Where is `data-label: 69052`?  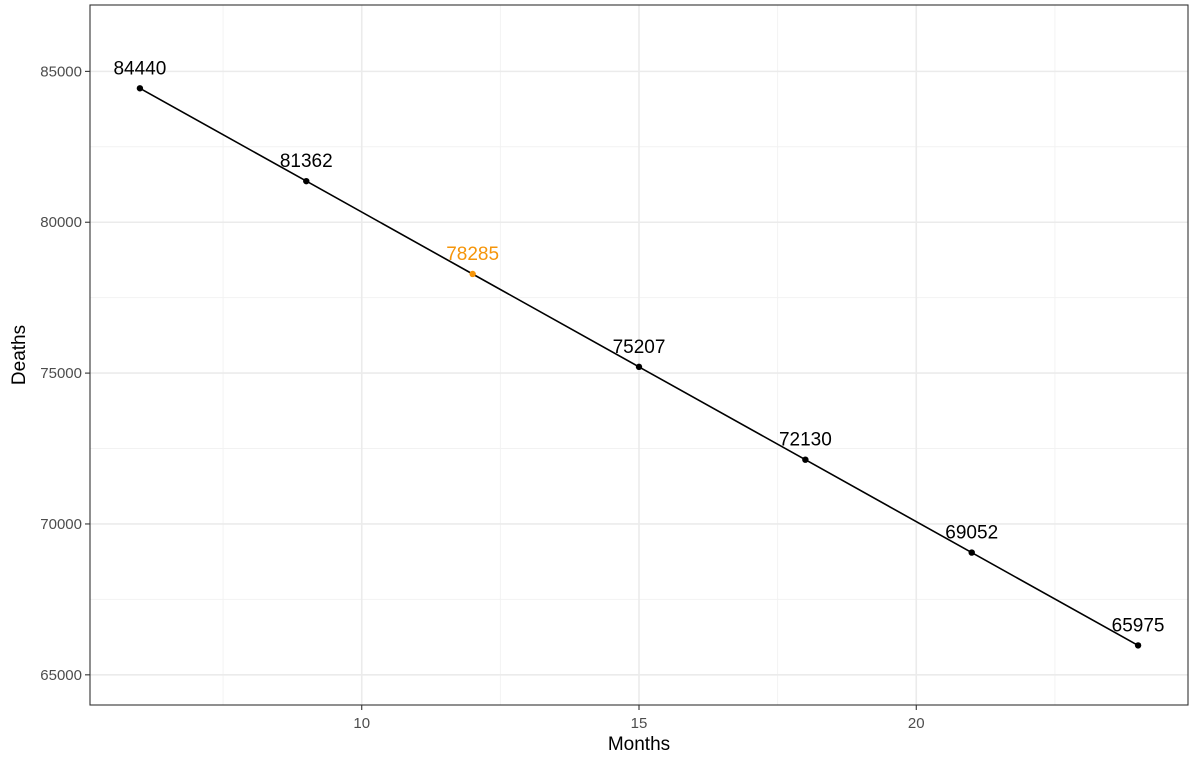 data-label: 69052 is located at coordinates (971, 533).